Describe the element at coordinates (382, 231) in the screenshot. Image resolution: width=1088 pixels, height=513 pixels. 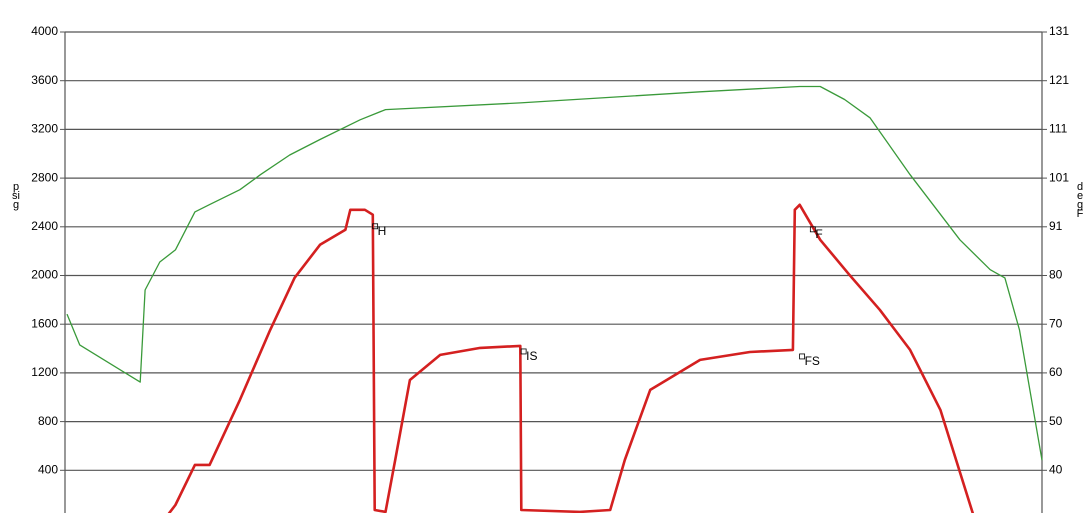
I see `annotation: H` at that location.